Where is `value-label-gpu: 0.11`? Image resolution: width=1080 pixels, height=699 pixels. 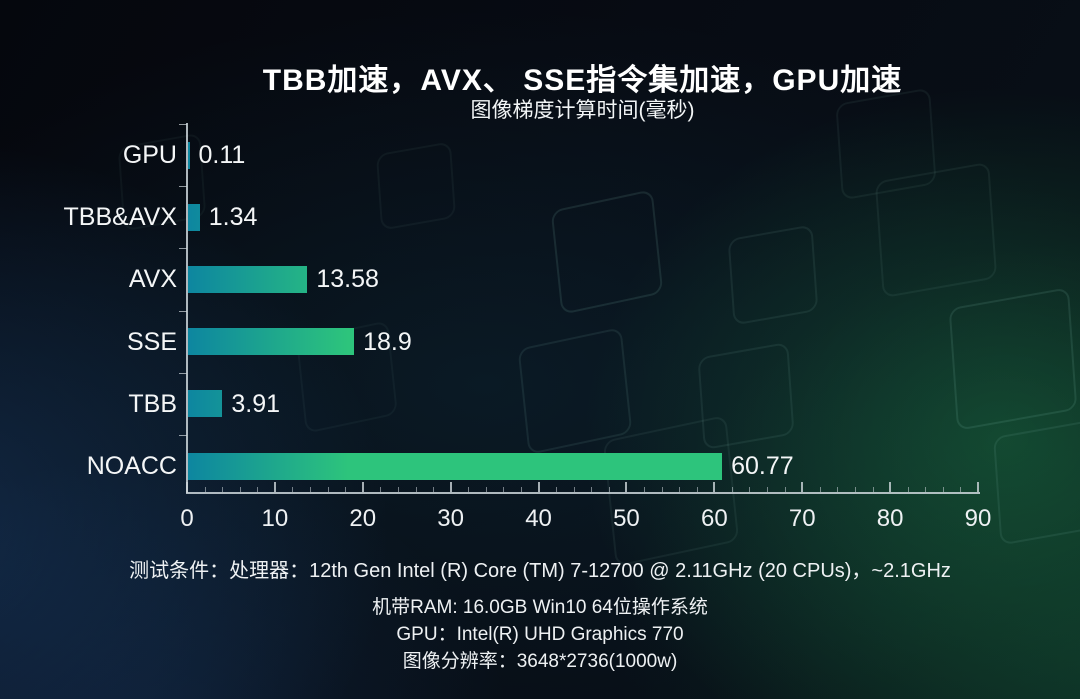
value-label-gpu: 0.11 is located at coordinates (222, 155).